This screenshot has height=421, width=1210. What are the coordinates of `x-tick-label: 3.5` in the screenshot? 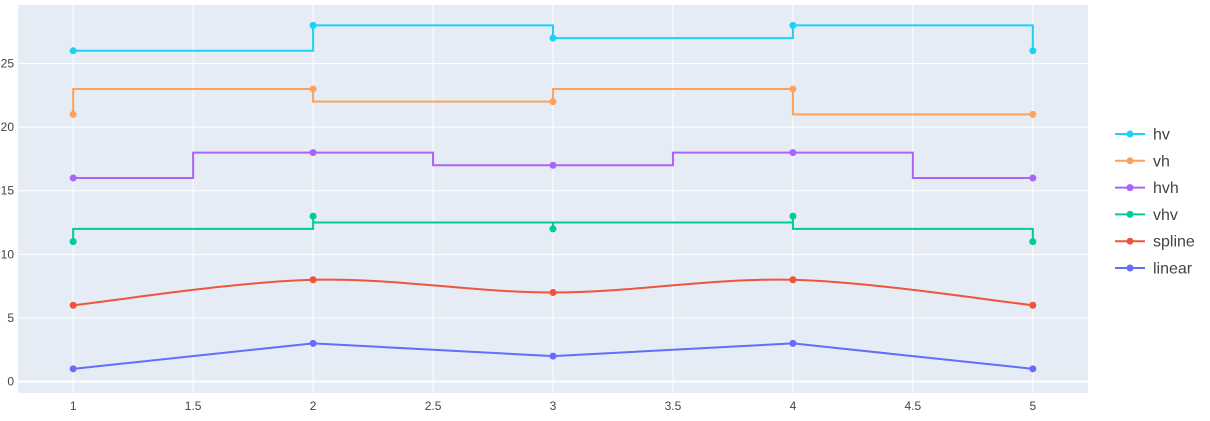 It's located at (673, 406).